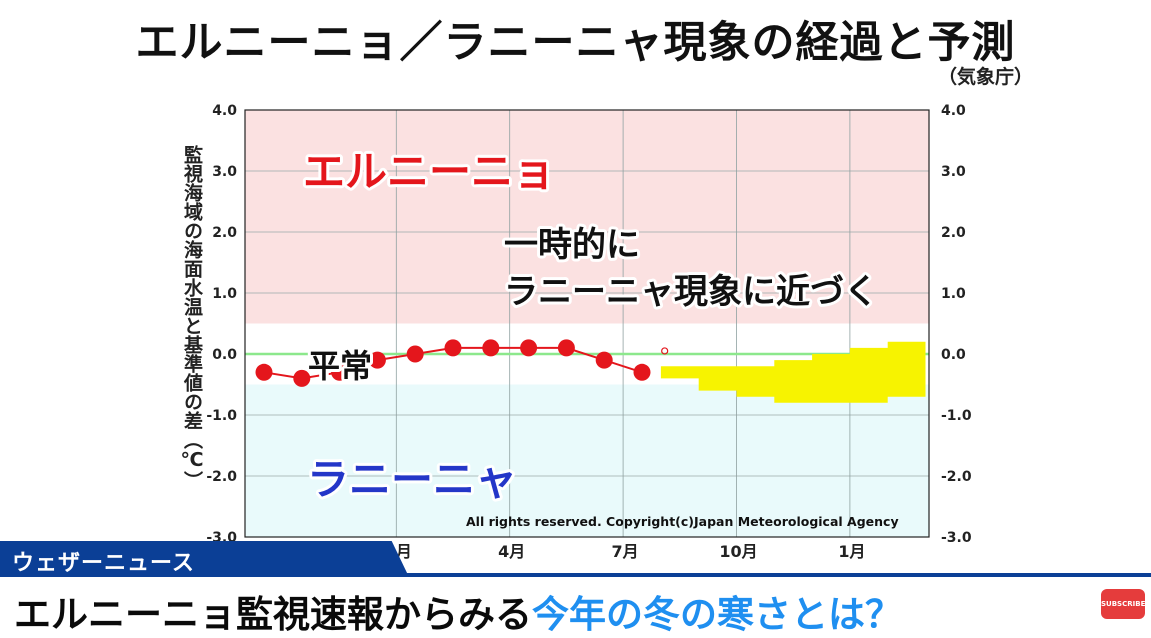 The image size is (1151, 638). What do you see at coordinates (985, 77) in the screenshot?
I see `chart-source: （気象庁）` at bounding box center [985, 77].